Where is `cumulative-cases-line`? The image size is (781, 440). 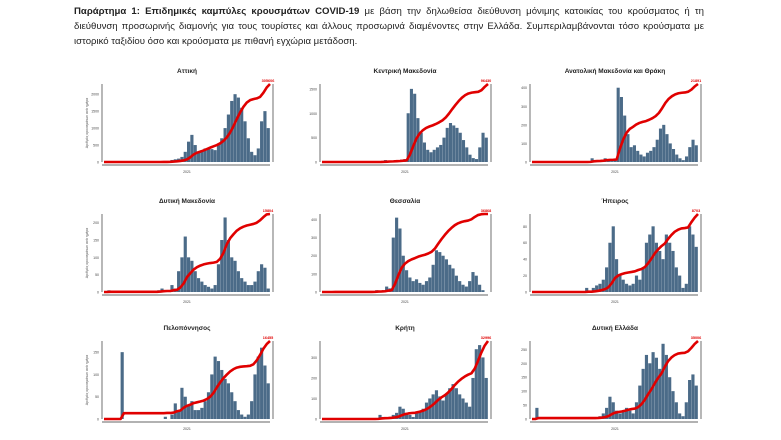 cumulative-cases-line is located at coordinates (187, 380).